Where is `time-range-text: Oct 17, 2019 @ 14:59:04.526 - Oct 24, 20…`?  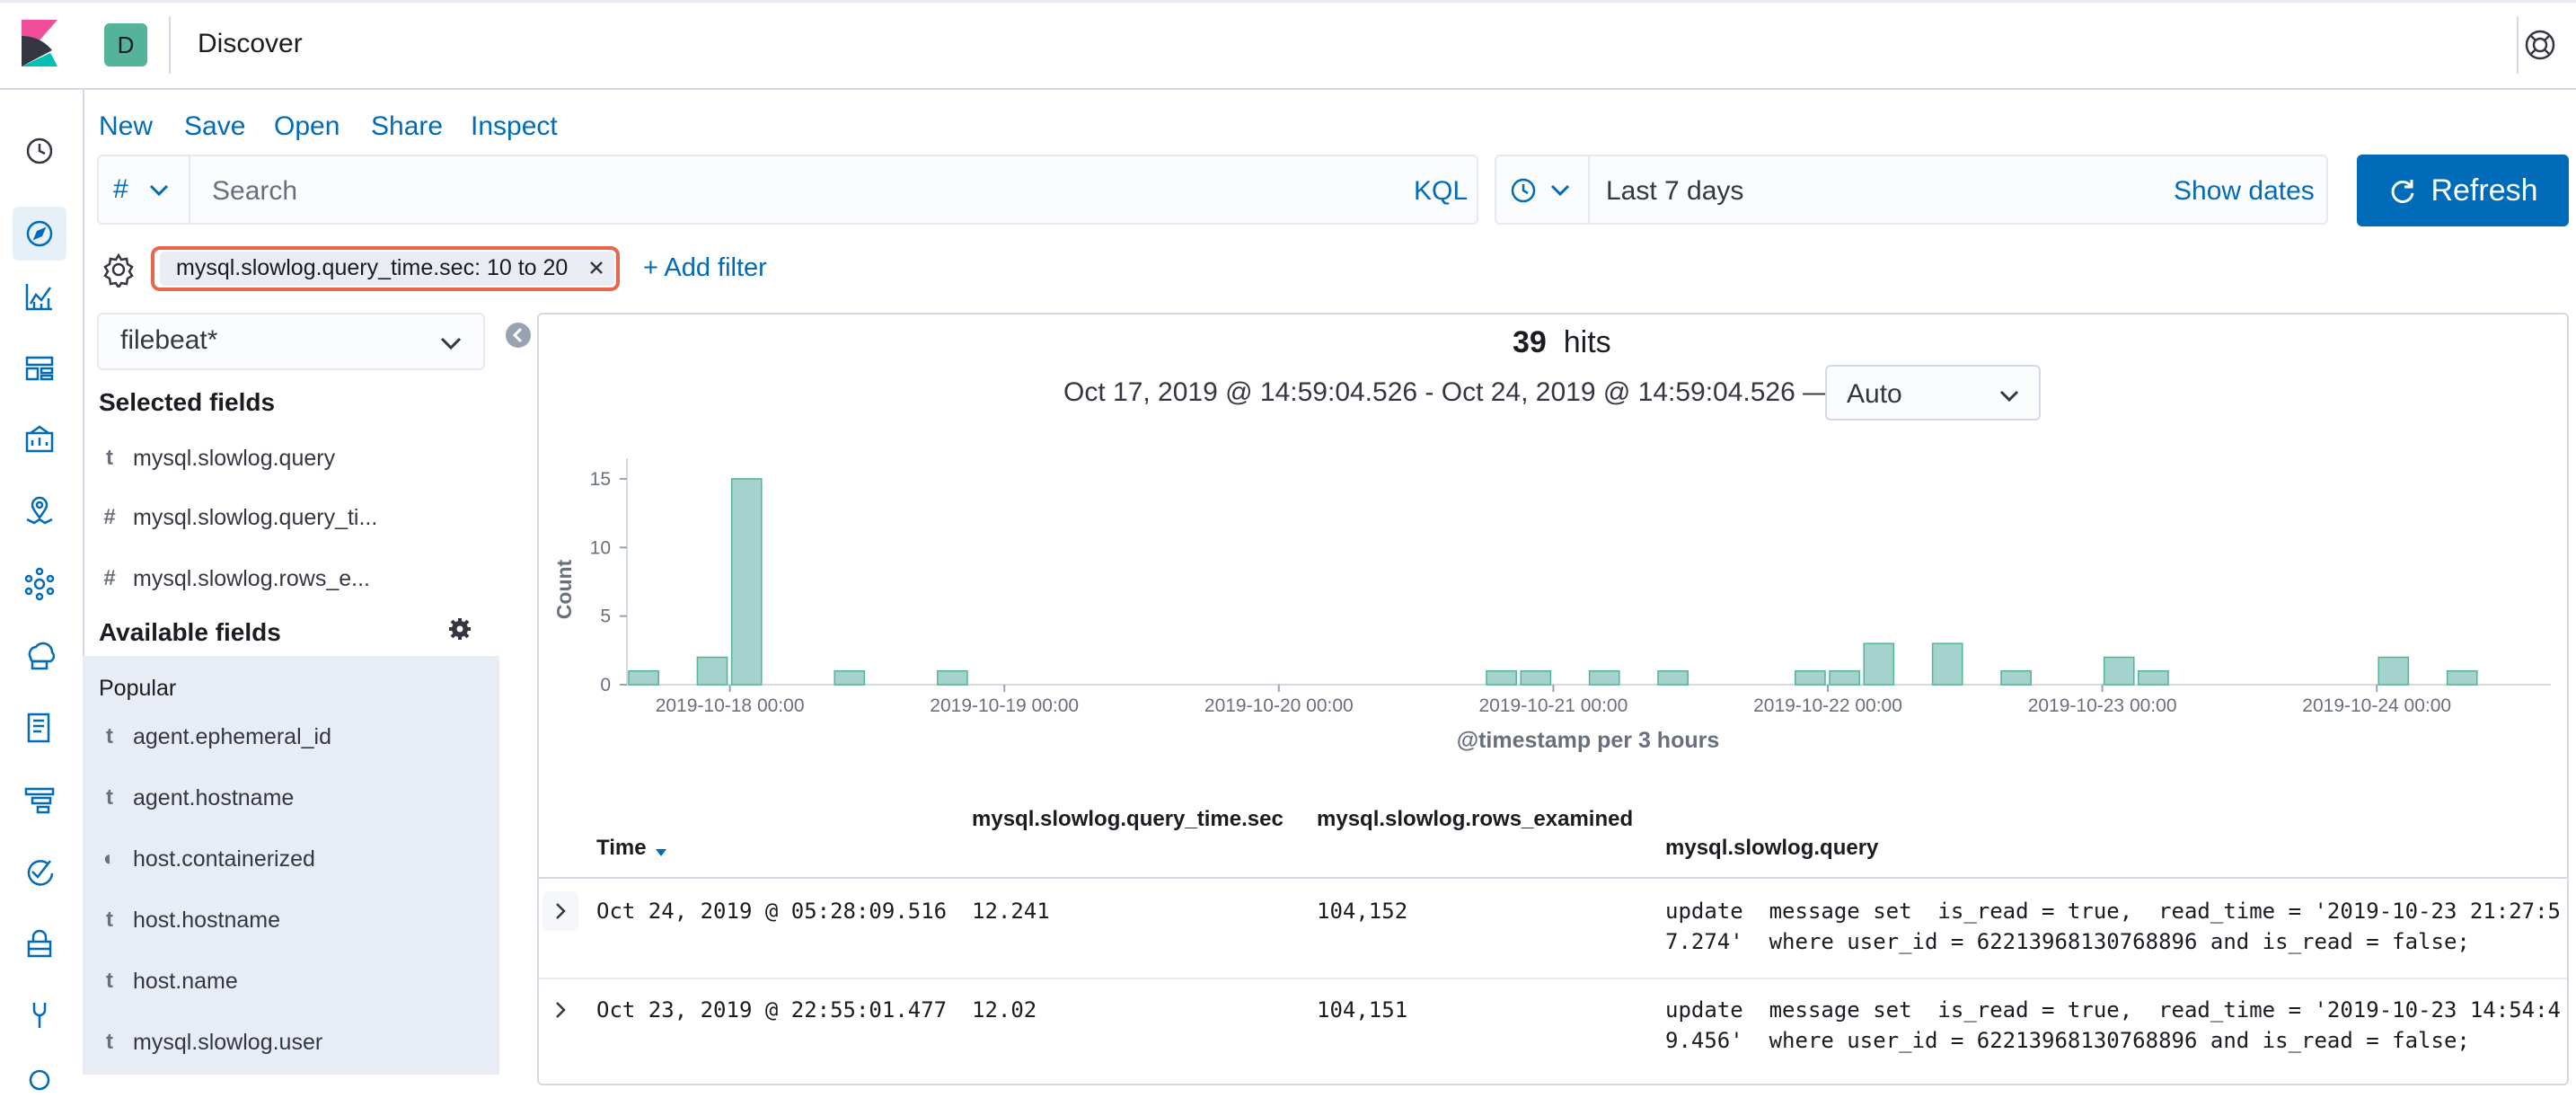 time-range-text: Oct 17, 2019 @ 14:59:04.526 - Oct 24, 20… is located at coordinates (1447, 392).